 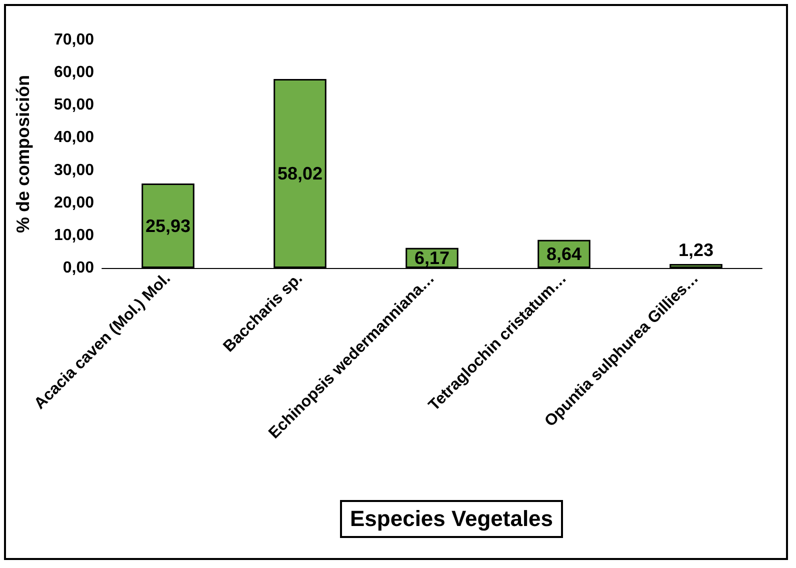 I want to click on y-tick-label: 20,00, so click(x=74, y=203).